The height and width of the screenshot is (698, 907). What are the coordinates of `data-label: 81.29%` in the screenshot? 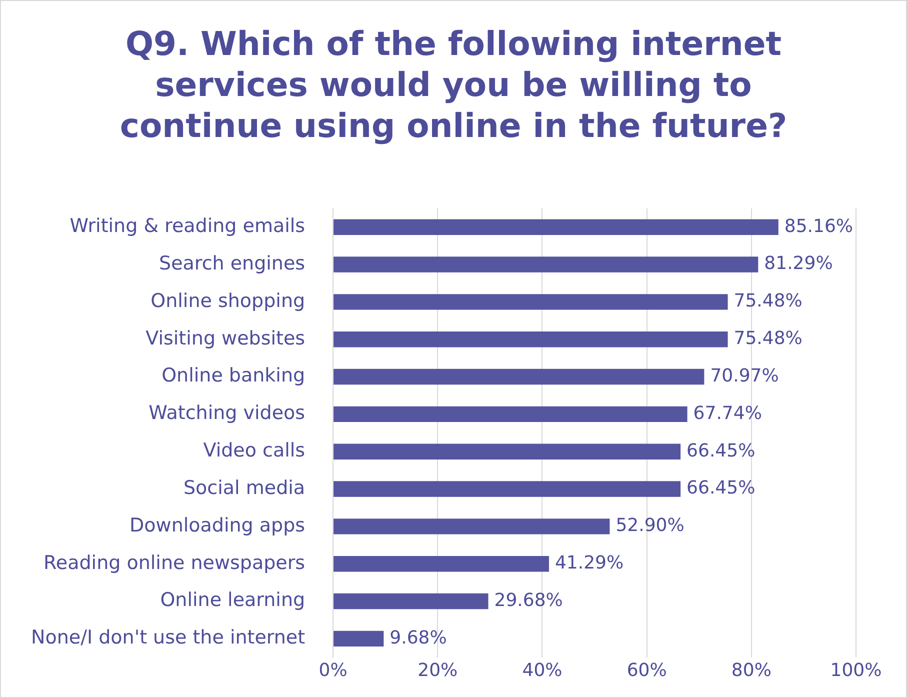 It's located at (798, 263).